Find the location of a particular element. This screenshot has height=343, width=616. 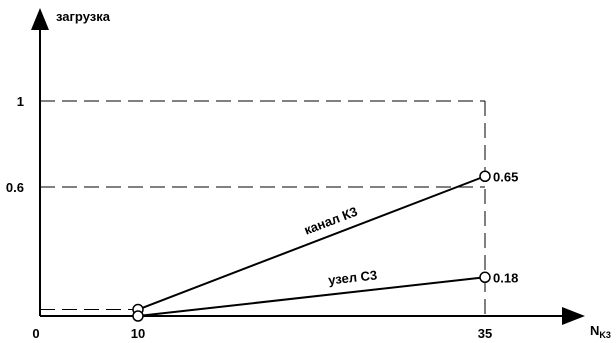

series-label-1: узел С3 is located at coordinates (352, 277).